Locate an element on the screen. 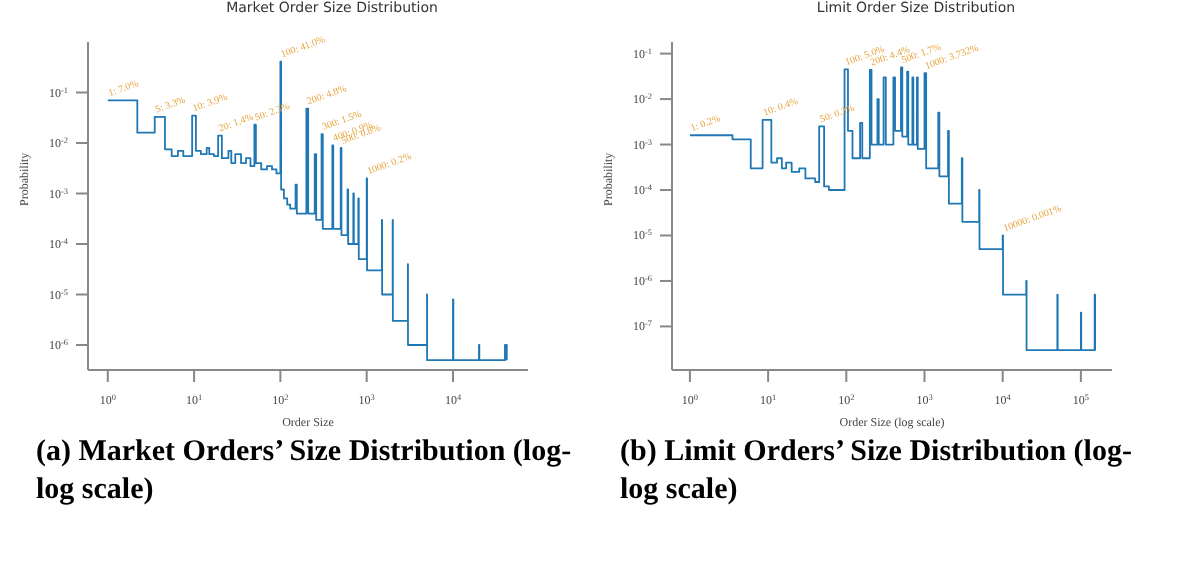 This screenshot has width=1196, height=584. text: (a) Market Orders’ Size Distribution (log-log scale) is located at coordinates (304, 472).